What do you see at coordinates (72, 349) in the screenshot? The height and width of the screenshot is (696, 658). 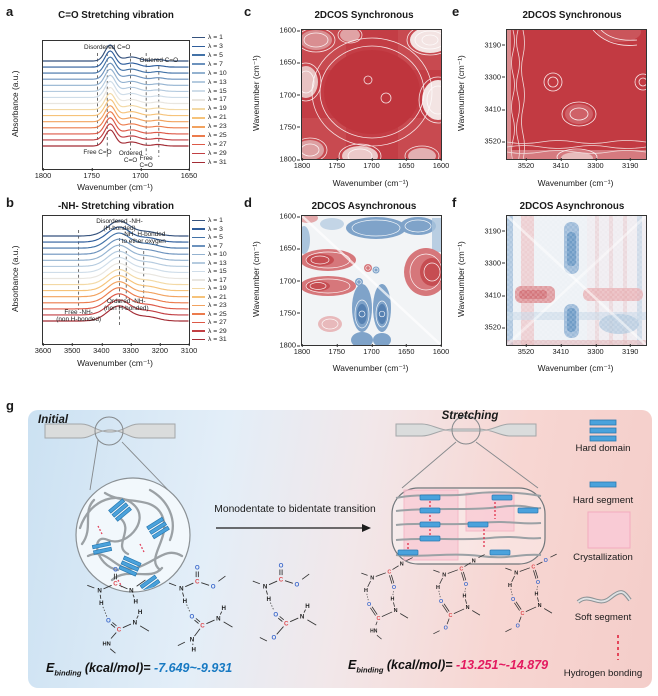 I see `x-tick: 3500` at bounding box center [72, 349].